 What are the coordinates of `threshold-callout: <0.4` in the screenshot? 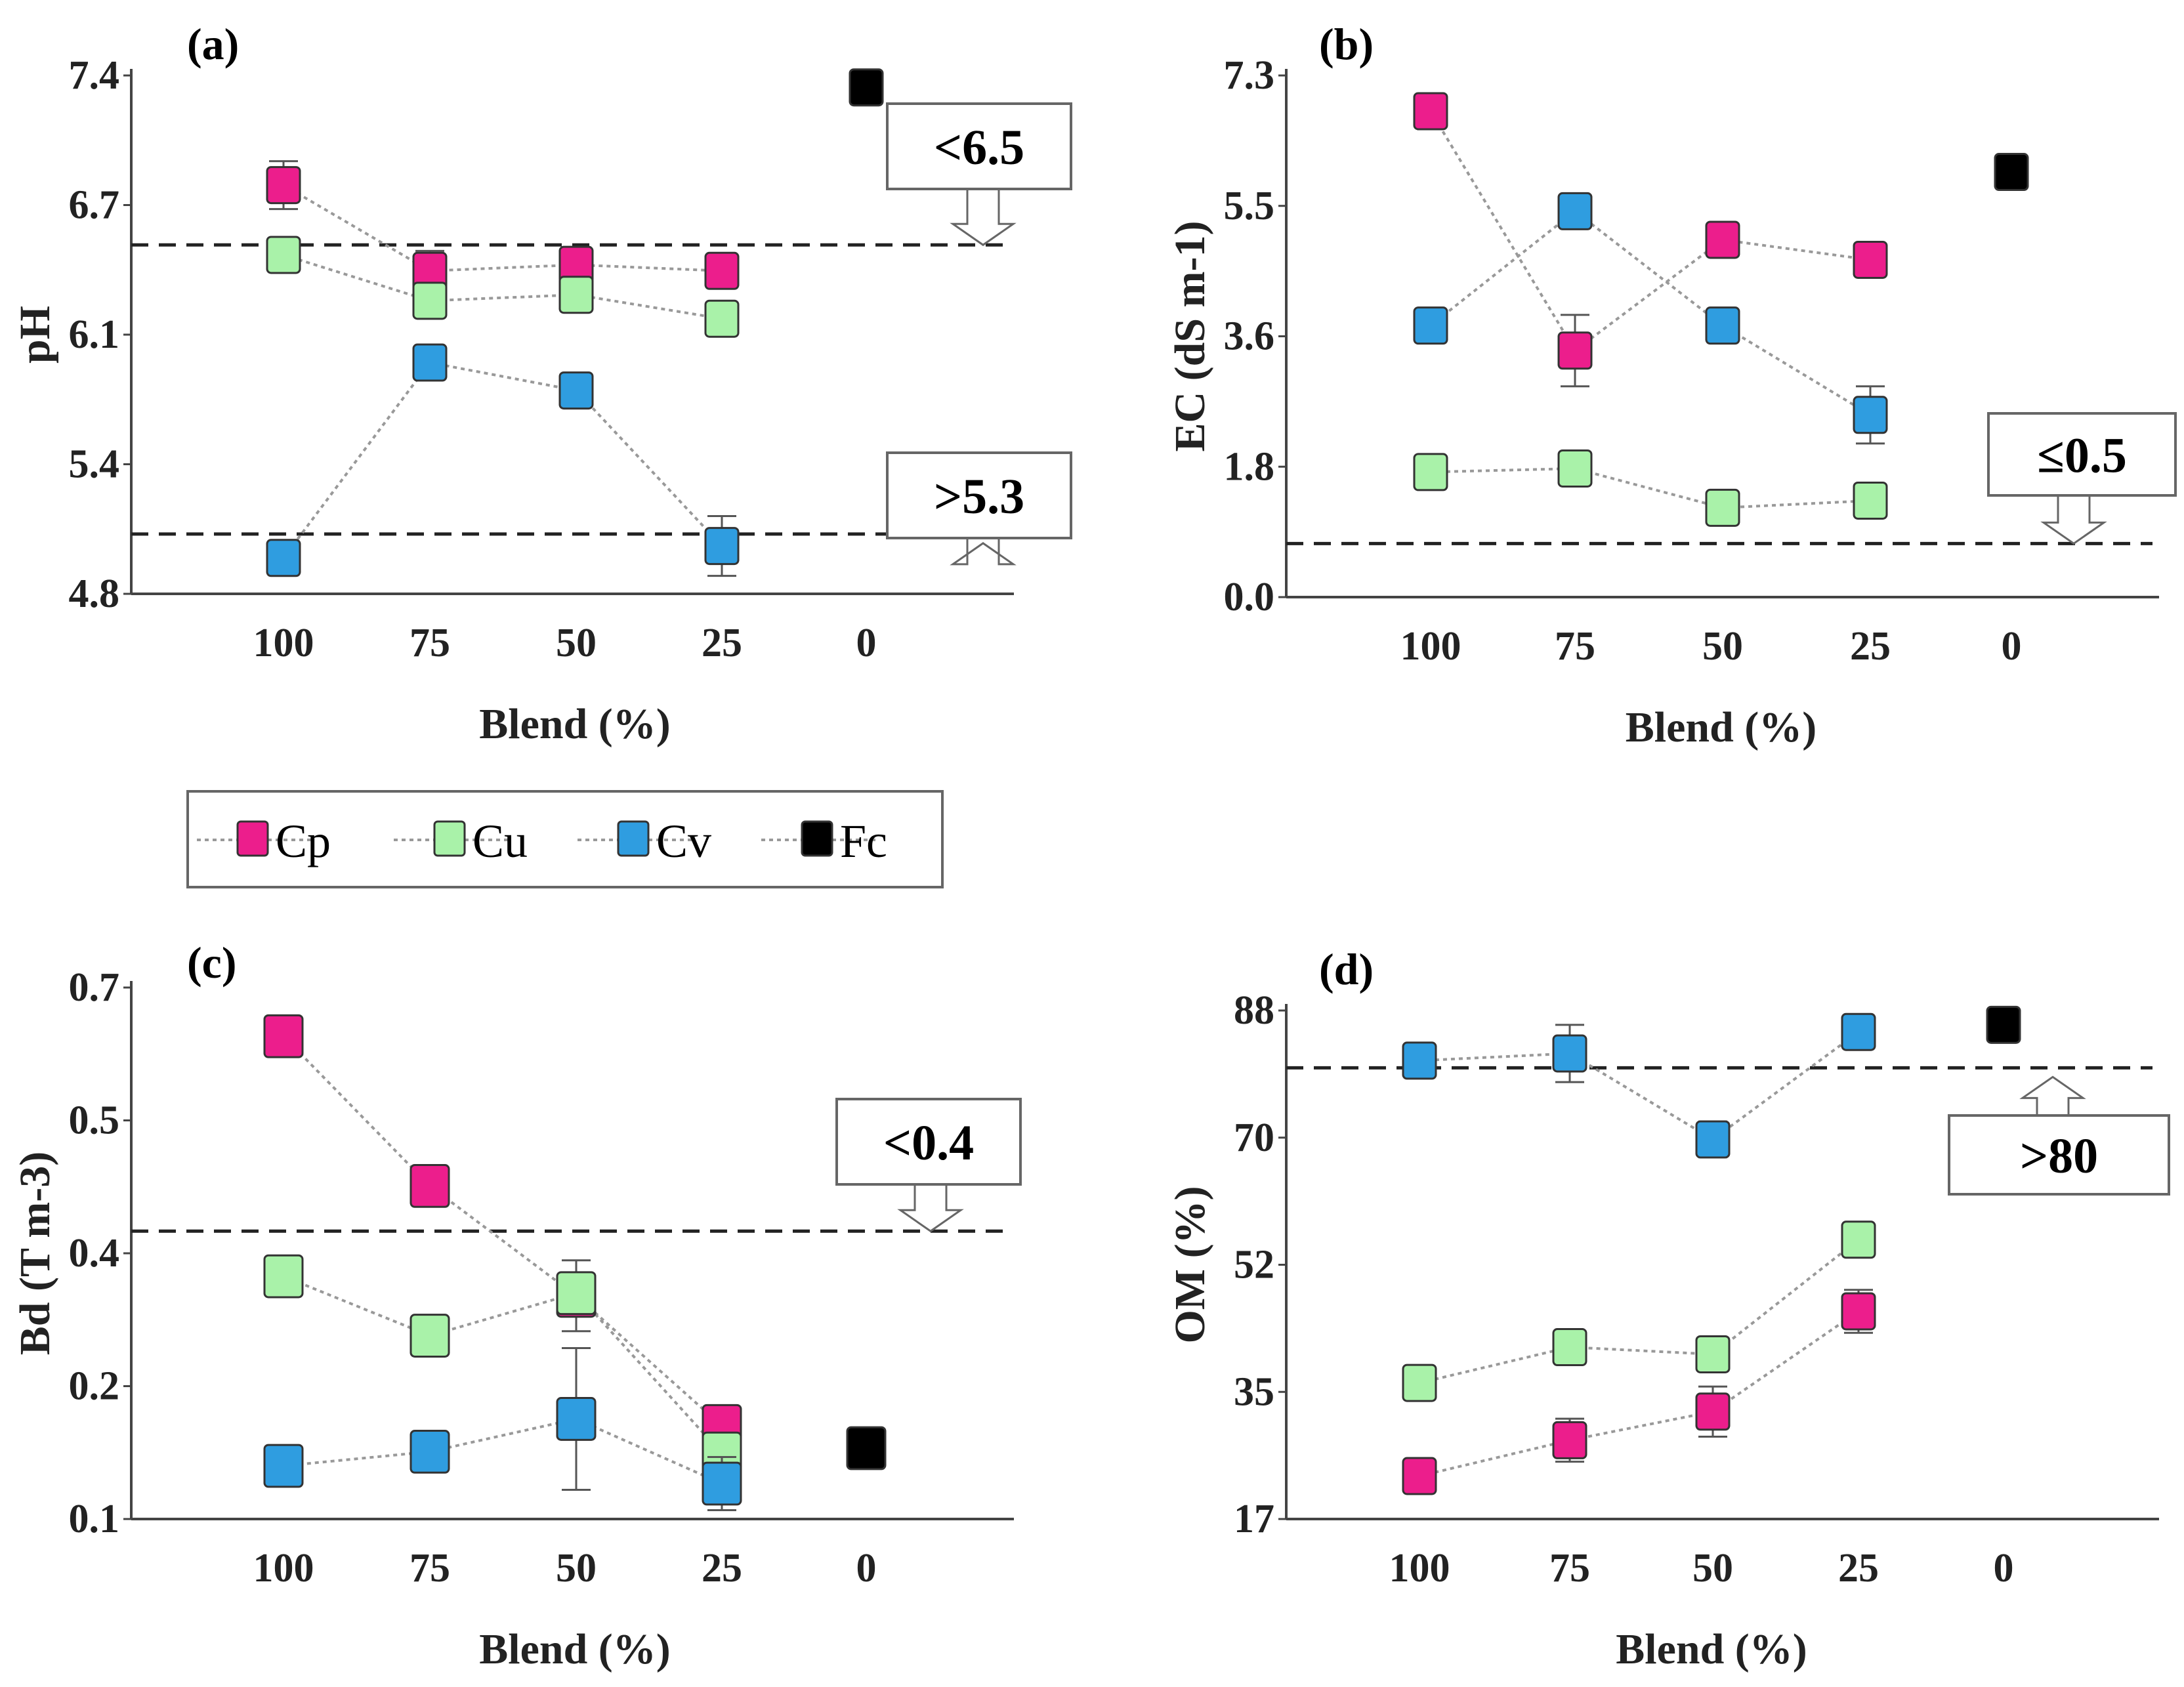 It's located at (928, 1165).